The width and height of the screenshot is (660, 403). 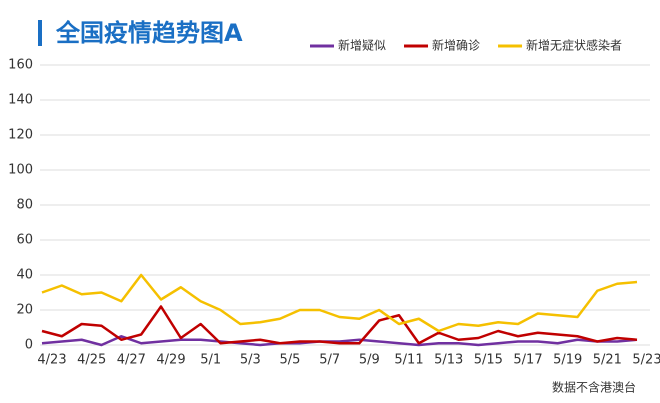 I want to click on x-tick-label: 5/15, so click(x=488, y=360).